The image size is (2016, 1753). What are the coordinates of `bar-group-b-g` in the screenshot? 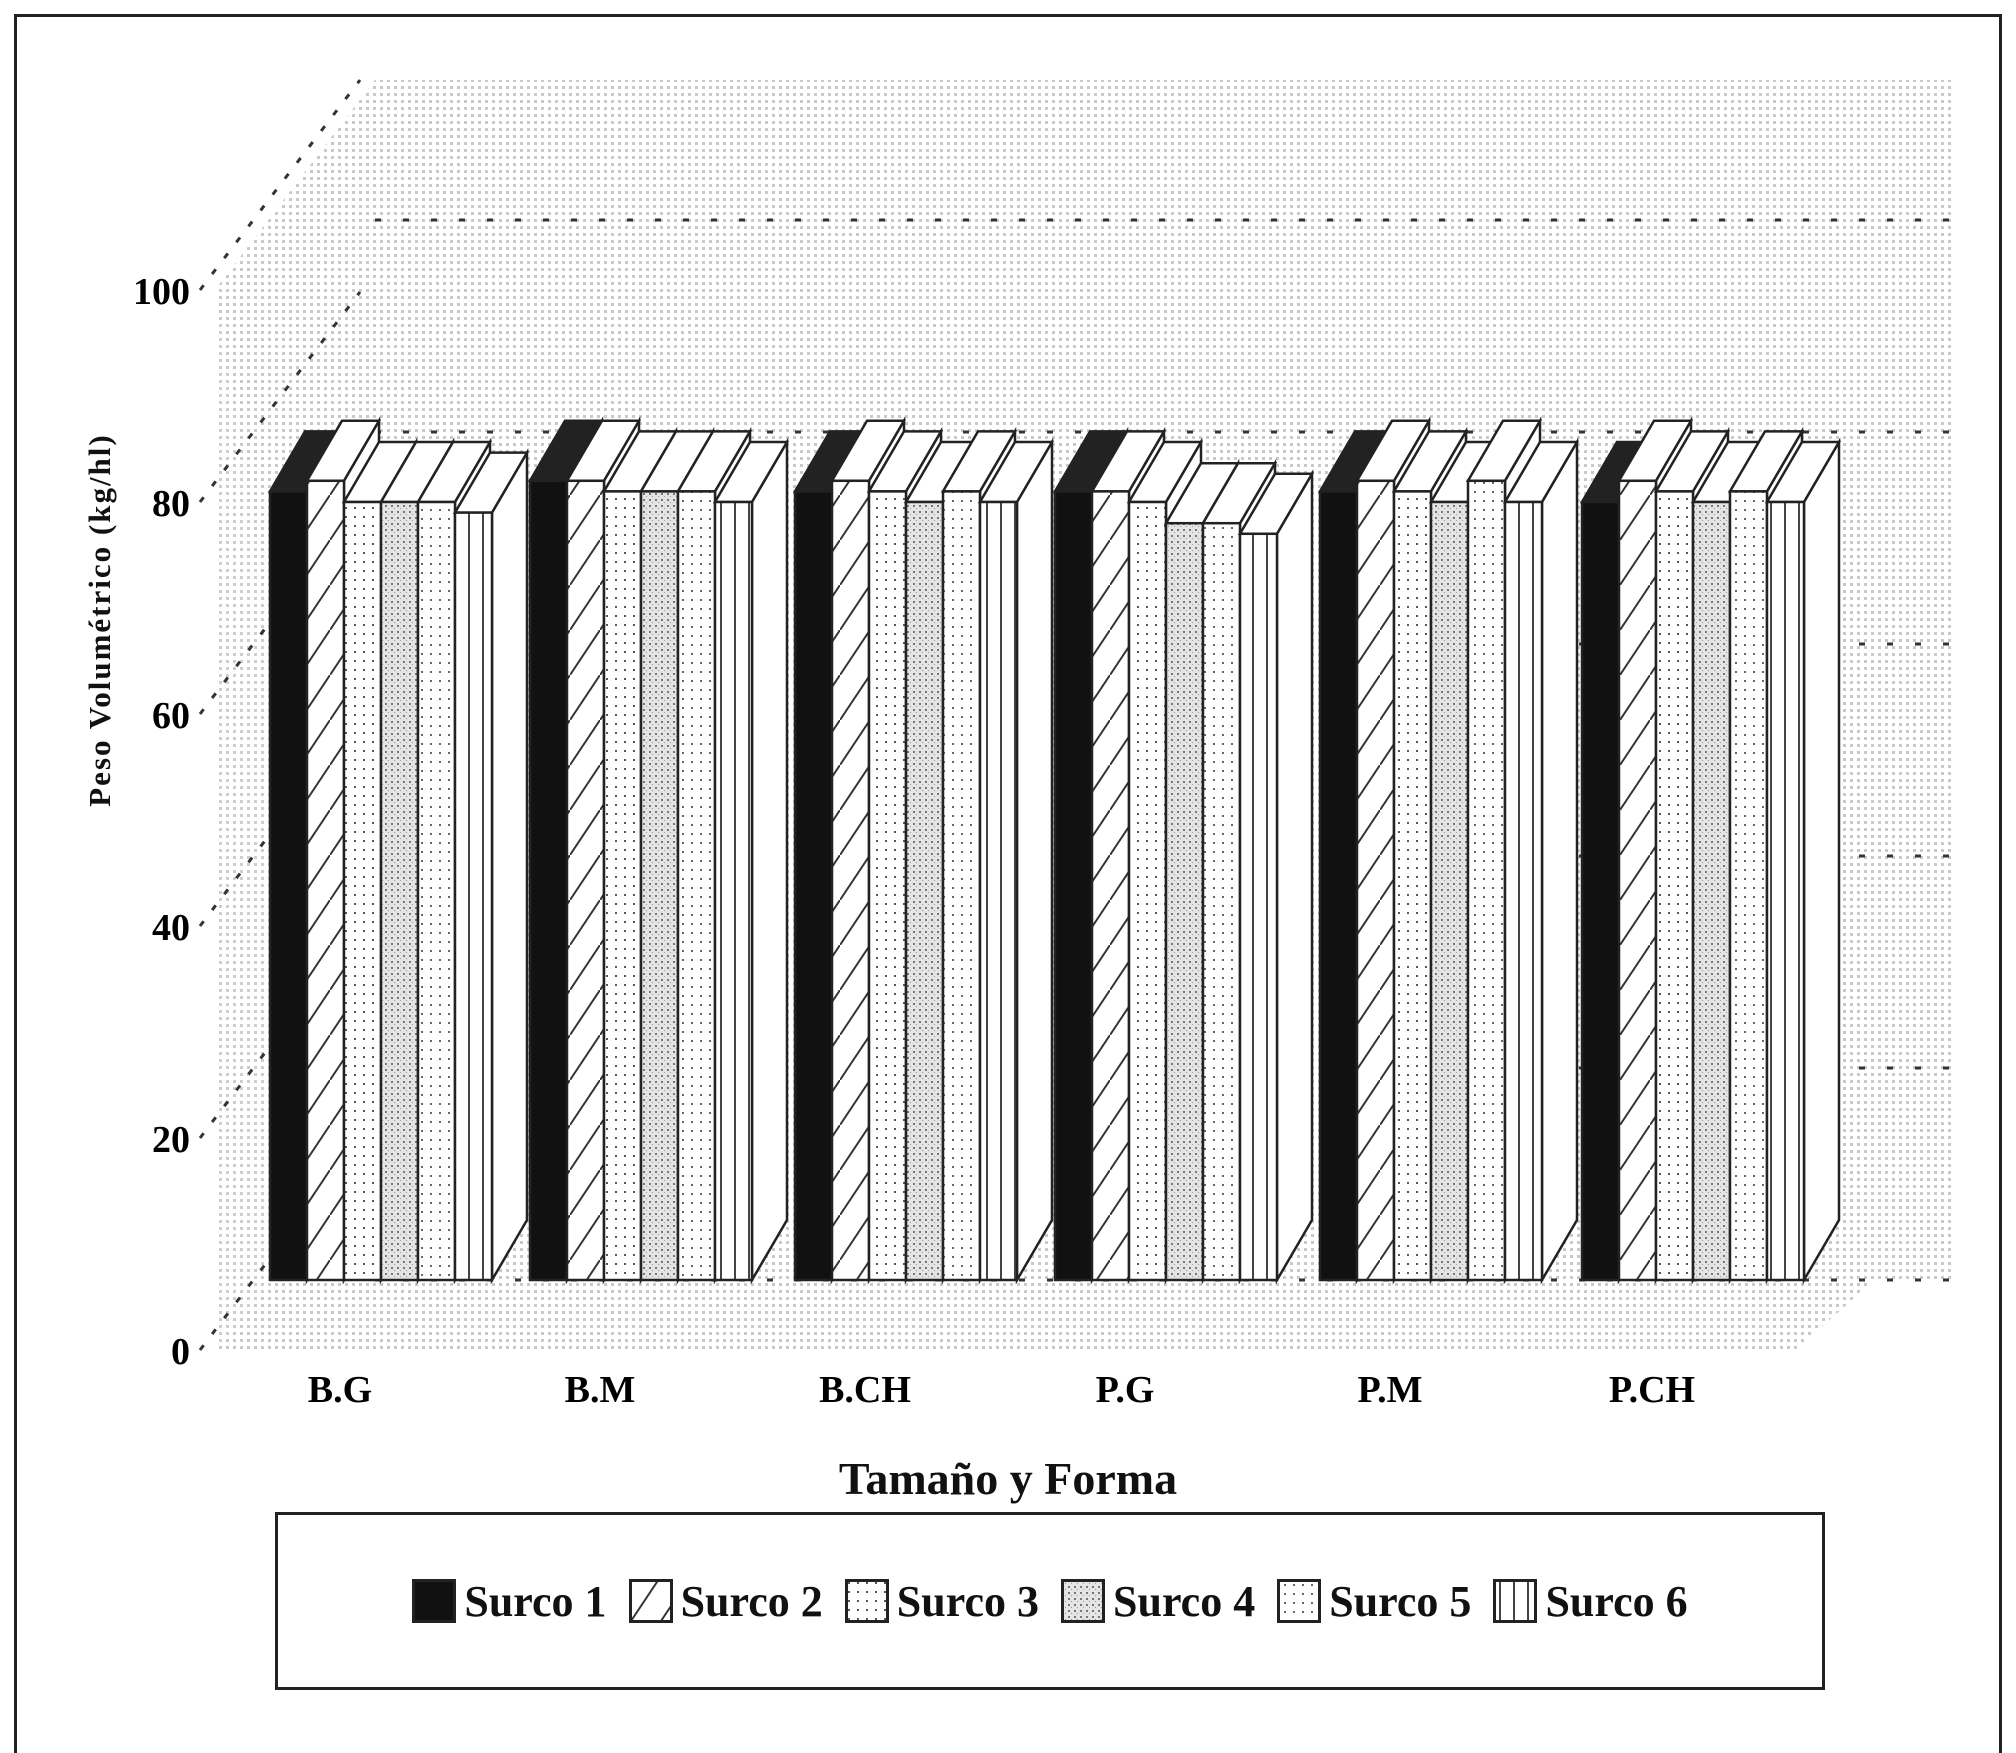 It's located at (398, 850).